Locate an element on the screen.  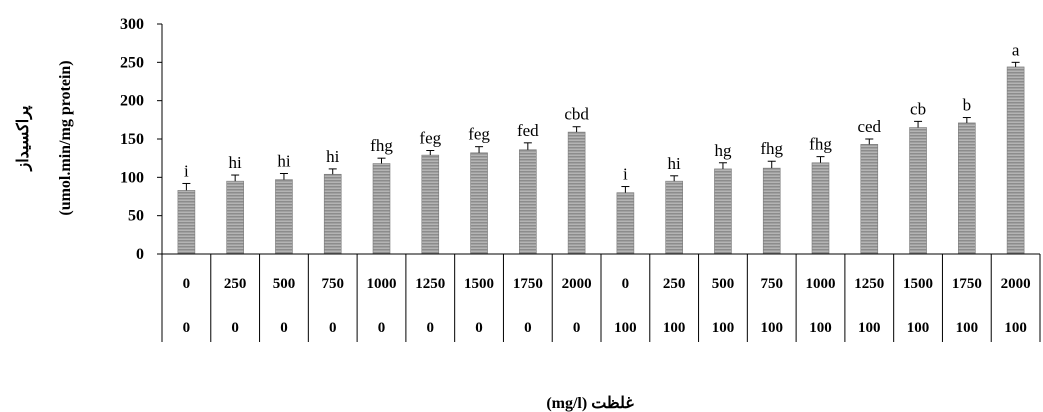
significance-letter: a is located at coordinates (1016, 49).